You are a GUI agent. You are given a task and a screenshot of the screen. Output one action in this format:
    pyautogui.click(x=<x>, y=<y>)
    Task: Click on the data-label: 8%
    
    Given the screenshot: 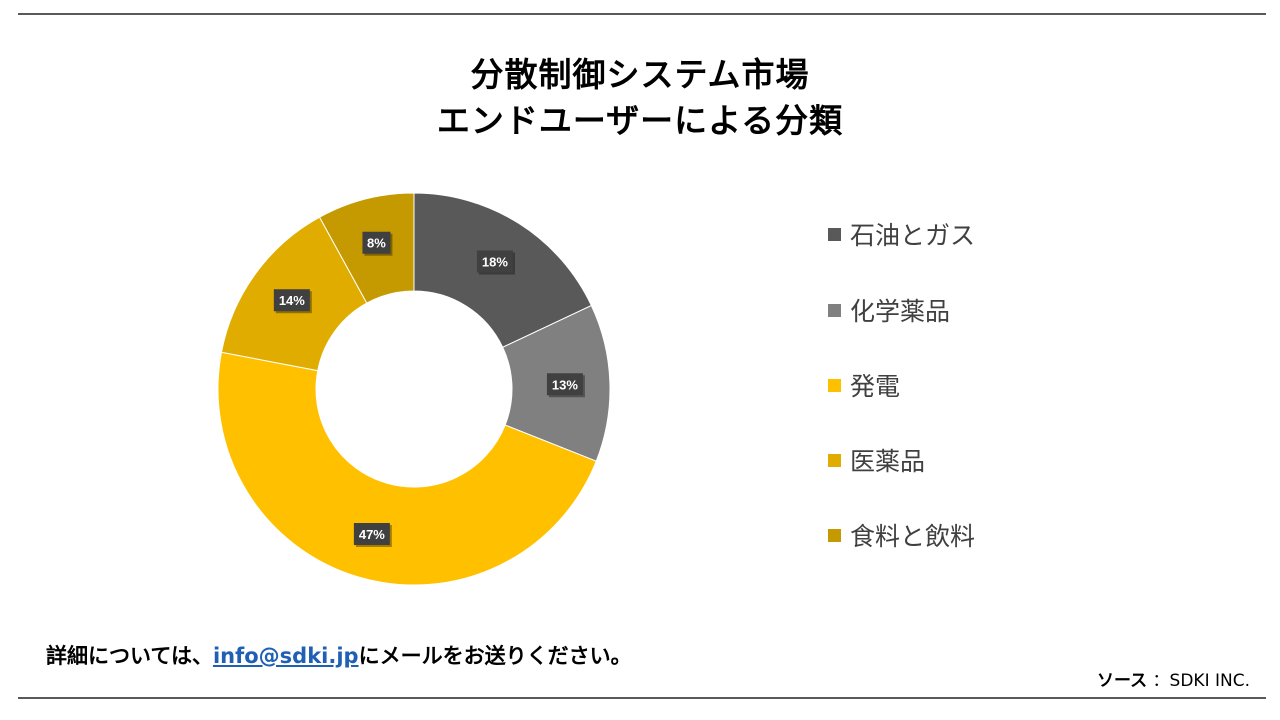 What is the action you would take?
    pyautogui.click(x=377, y=243)
    